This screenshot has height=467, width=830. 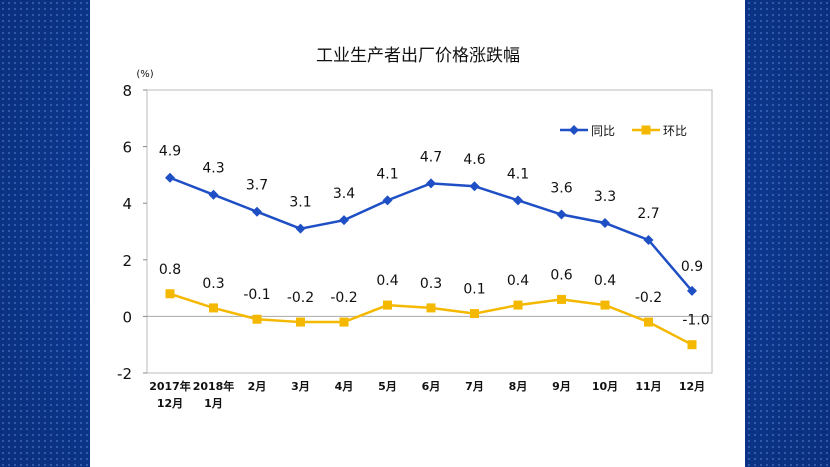 What do you see at coordinates (474, 386) in the screenshot?
I see `x-tick-label: 7月` at bounding box center [474, 386].